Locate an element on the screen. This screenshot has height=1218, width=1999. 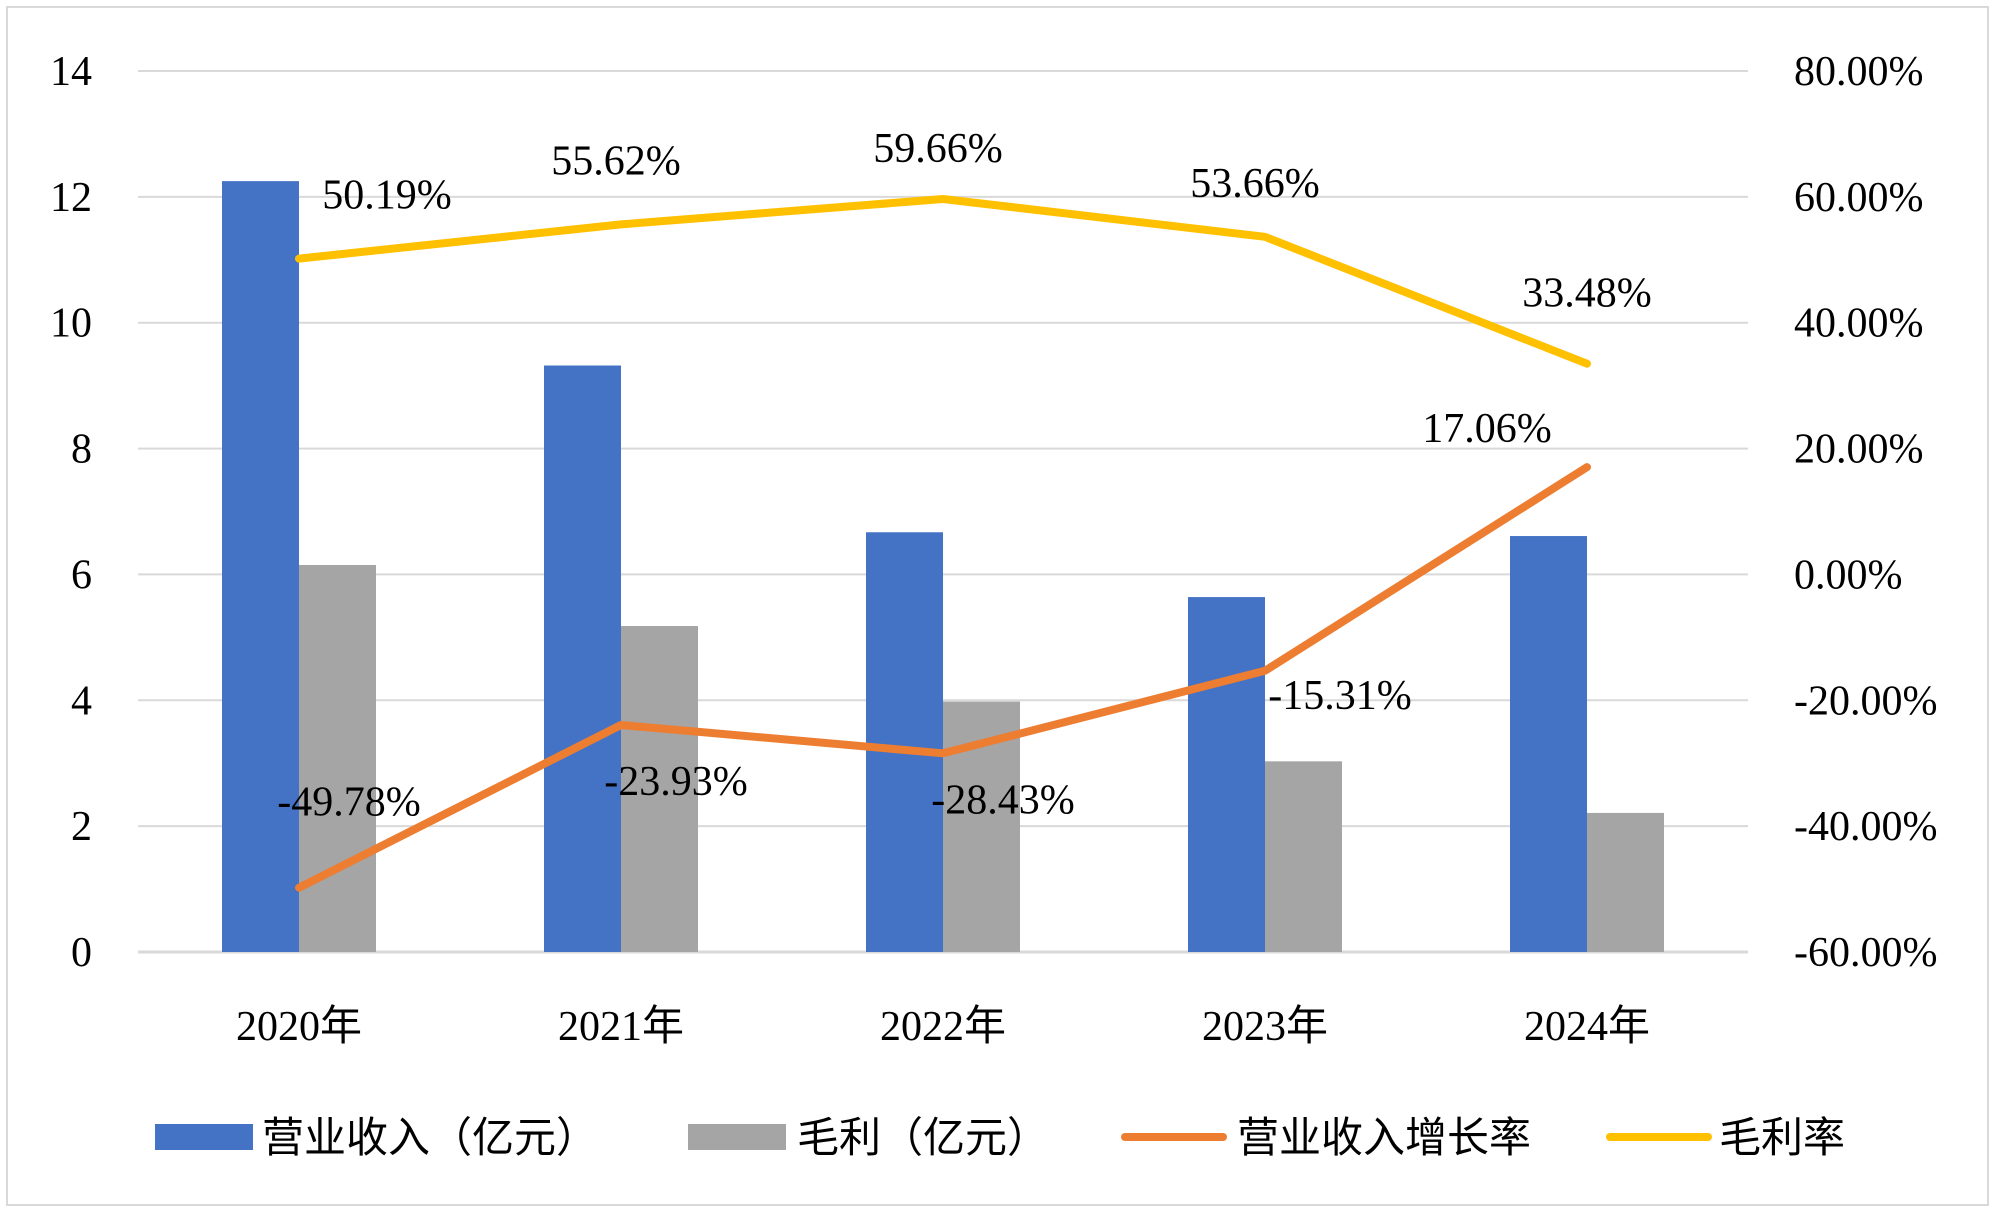
right-axis-tick-label: -60.00% is located at coordinates (1865, 953).